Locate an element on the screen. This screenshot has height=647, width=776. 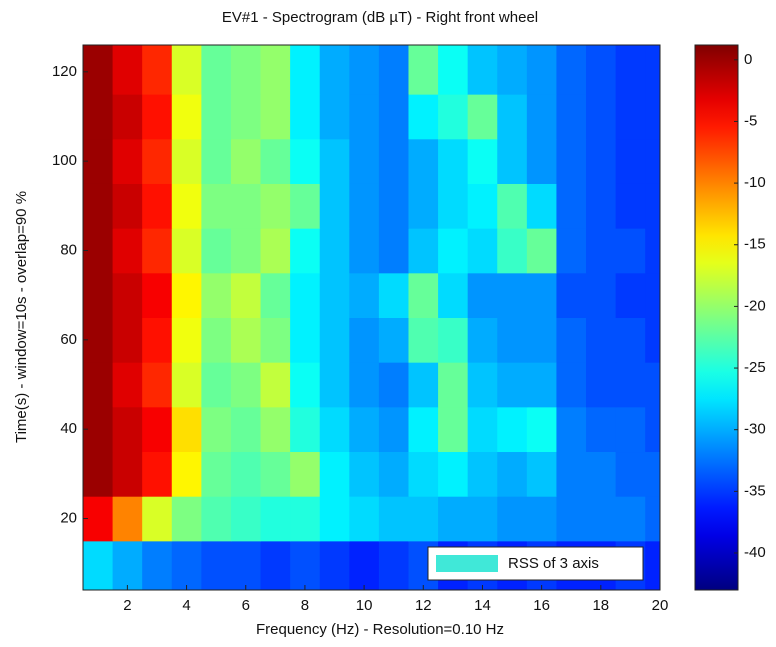
x-tick-label: 2 is located at coordinates (127, 605).